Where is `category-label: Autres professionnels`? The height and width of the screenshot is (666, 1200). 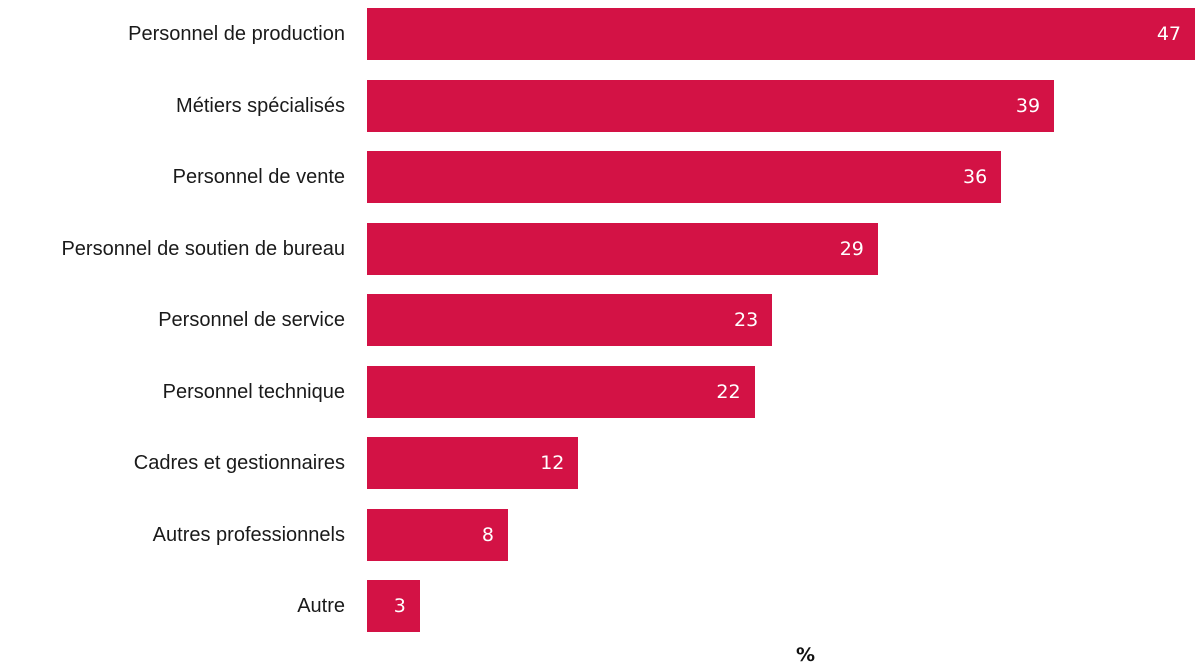 category-label: Autres professionnels is located at coordinates (248, 534).